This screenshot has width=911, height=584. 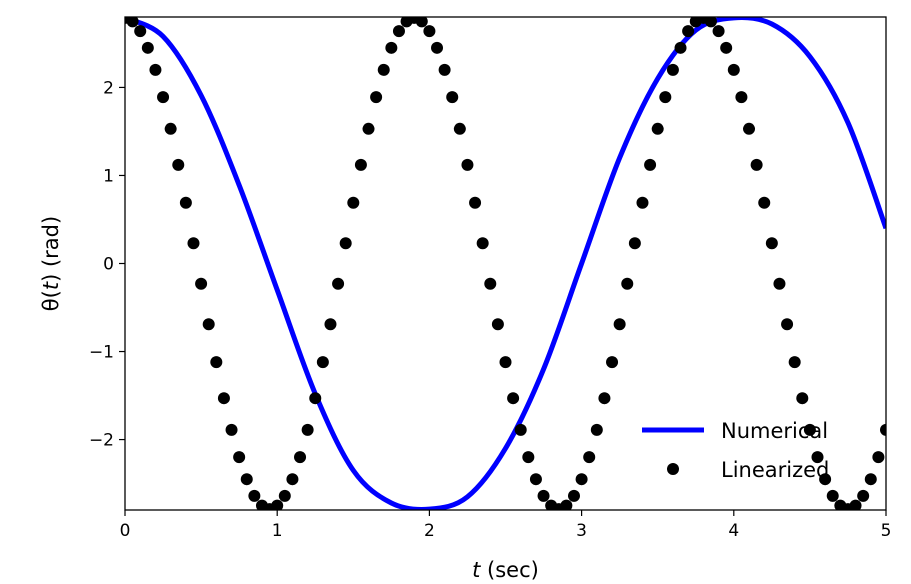 What do you see at coordinates (735, 450) in the screenshot?
I see `legend: Numerical Linearized` at bounding box center [735, 450].